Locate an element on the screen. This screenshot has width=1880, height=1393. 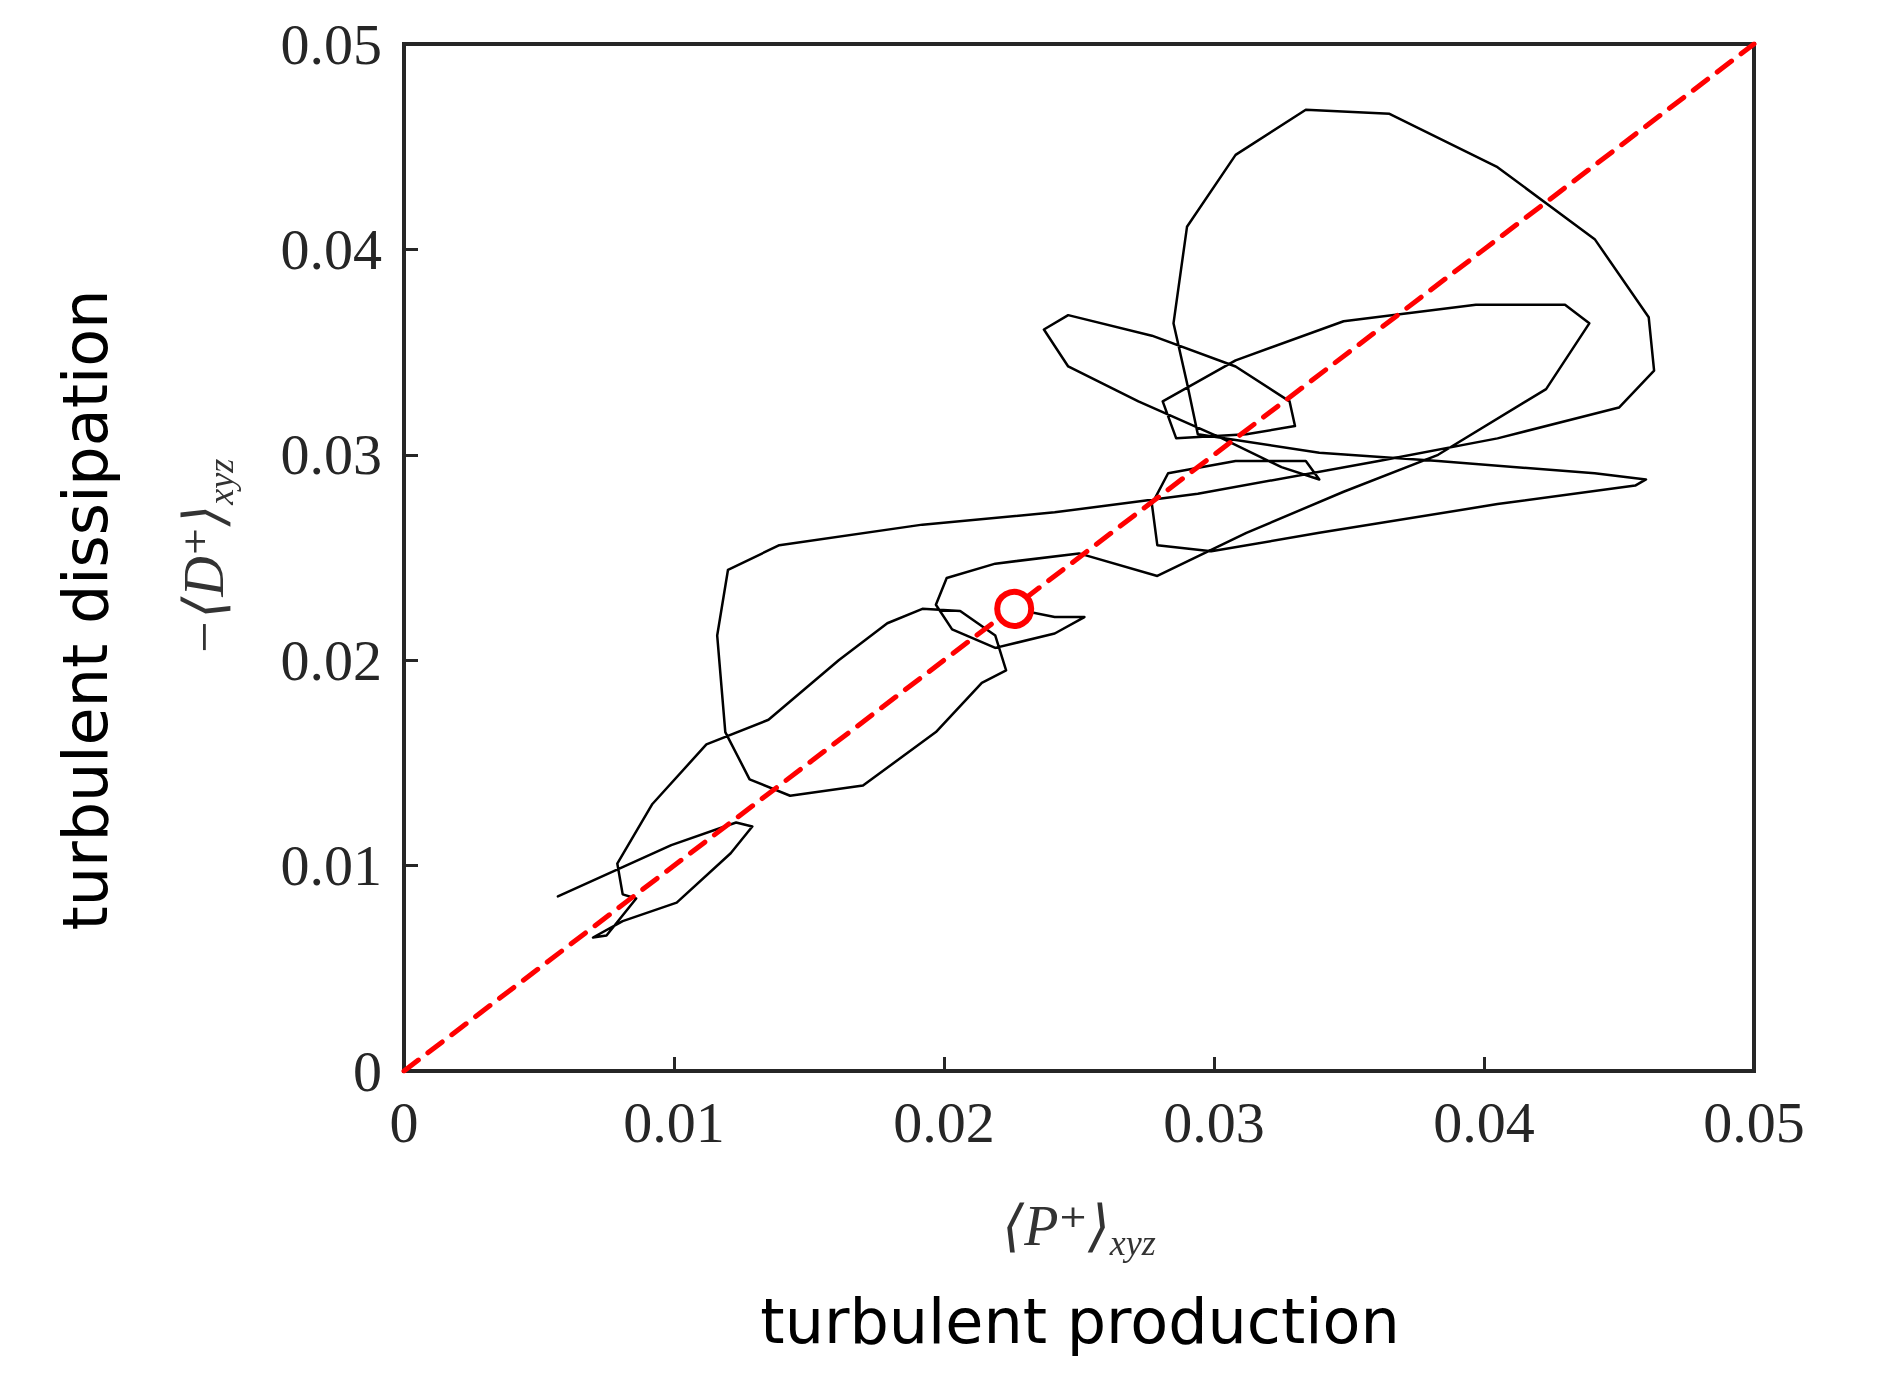
x-tick-label: 0.04 is located at coordinates (1484, 1122).